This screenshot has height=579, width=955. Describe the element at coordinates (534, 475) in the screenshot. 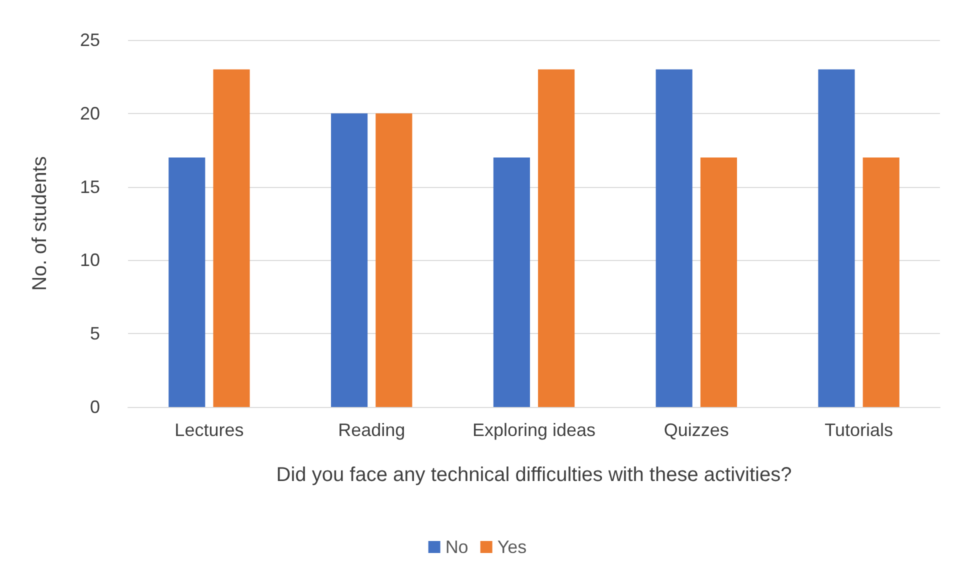

I see `x-axis-title: Did you face any technical difficulties with these activities?` at that location.